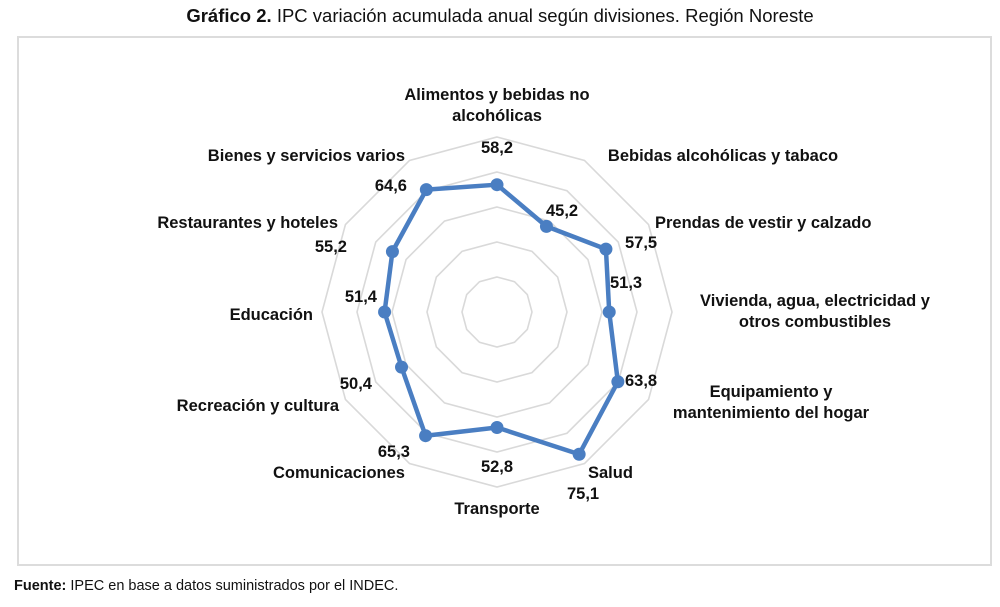 This screenshot has width=1000, height=607. I want to click on category-label-line: Restaurantes y hoteles, so click(247, 223).